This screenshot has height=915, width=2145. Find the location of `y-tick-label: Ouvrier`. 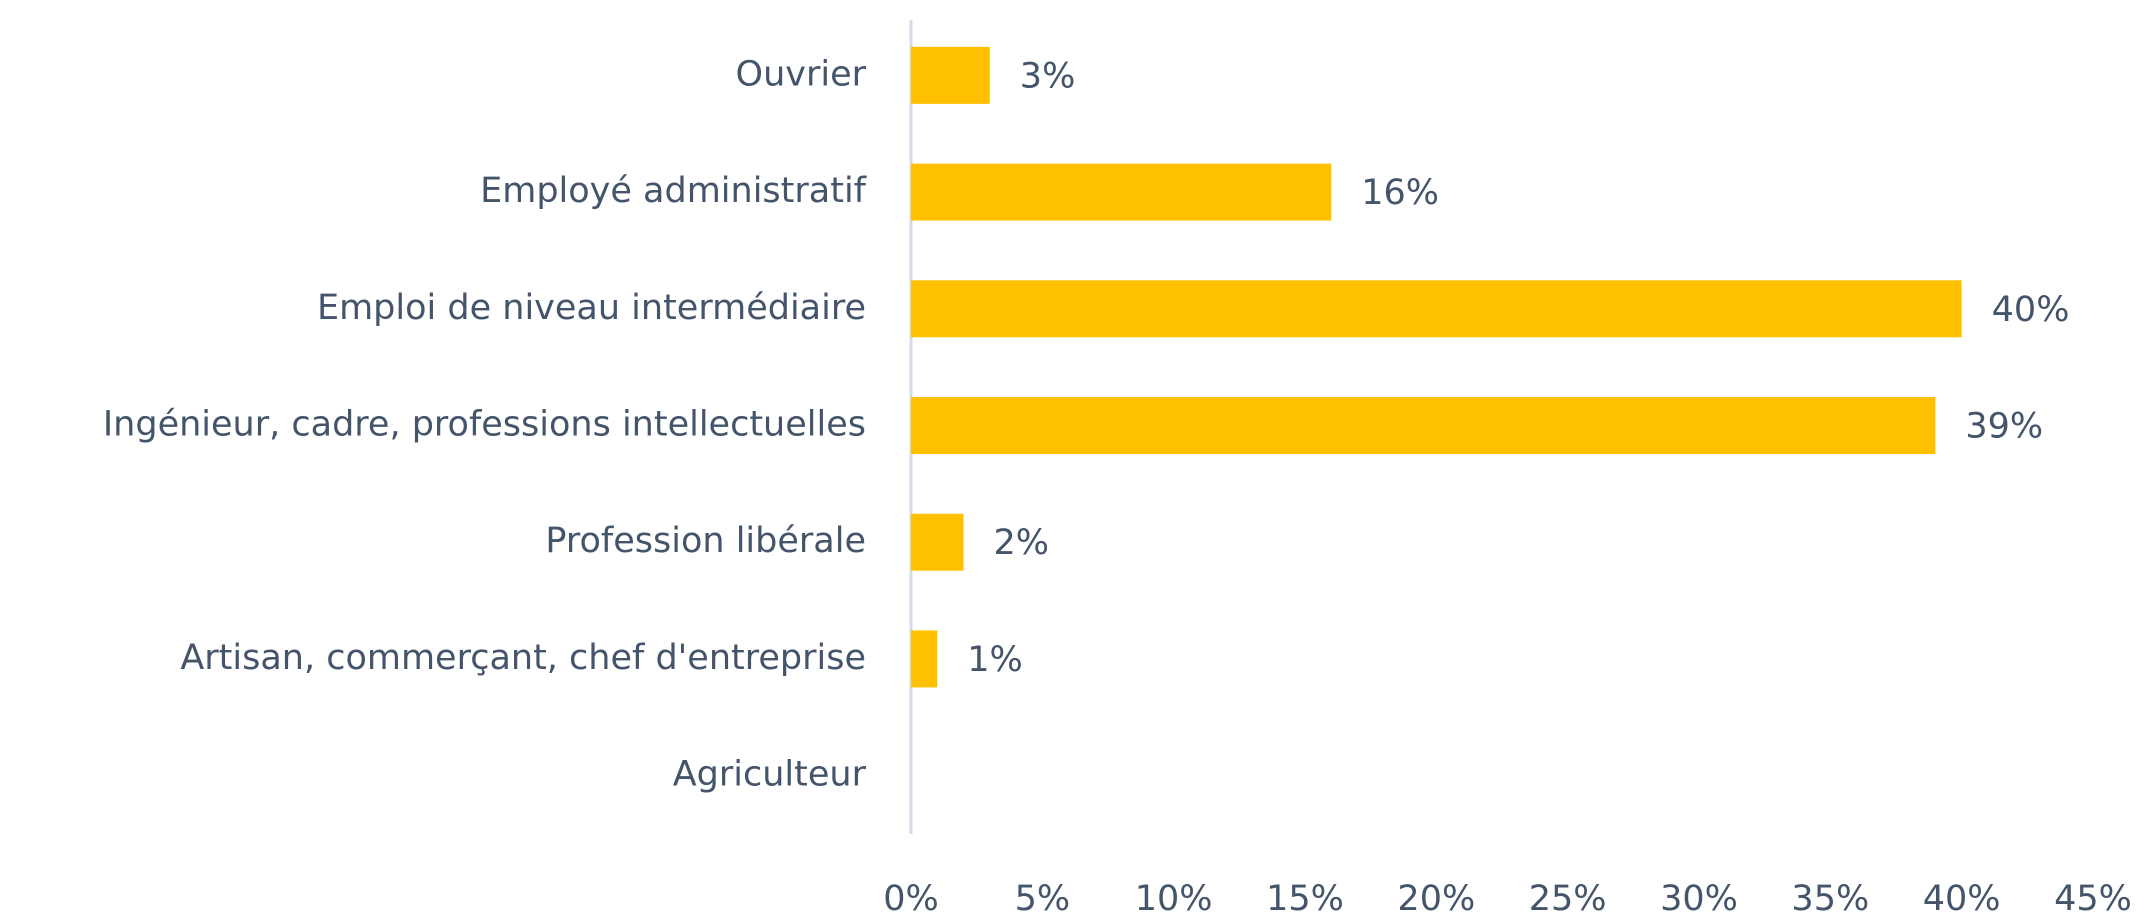

y-tick-label: Ouvrier is located at coordinates (801, 74).